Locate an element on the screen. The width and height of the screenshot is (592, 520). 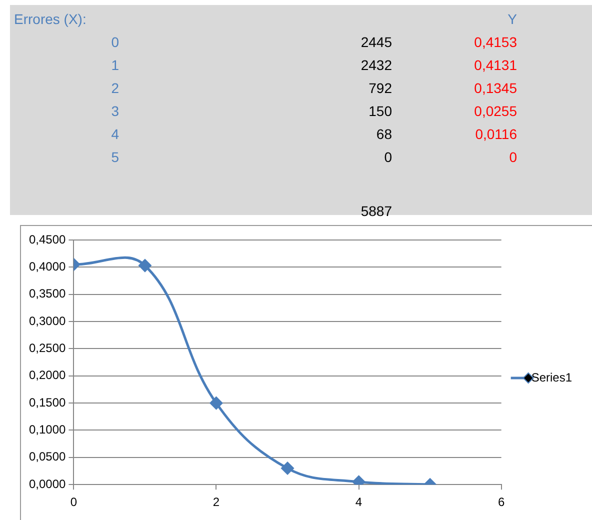
y-tick-label: 0,3500 is located at coordinates (47, 293).